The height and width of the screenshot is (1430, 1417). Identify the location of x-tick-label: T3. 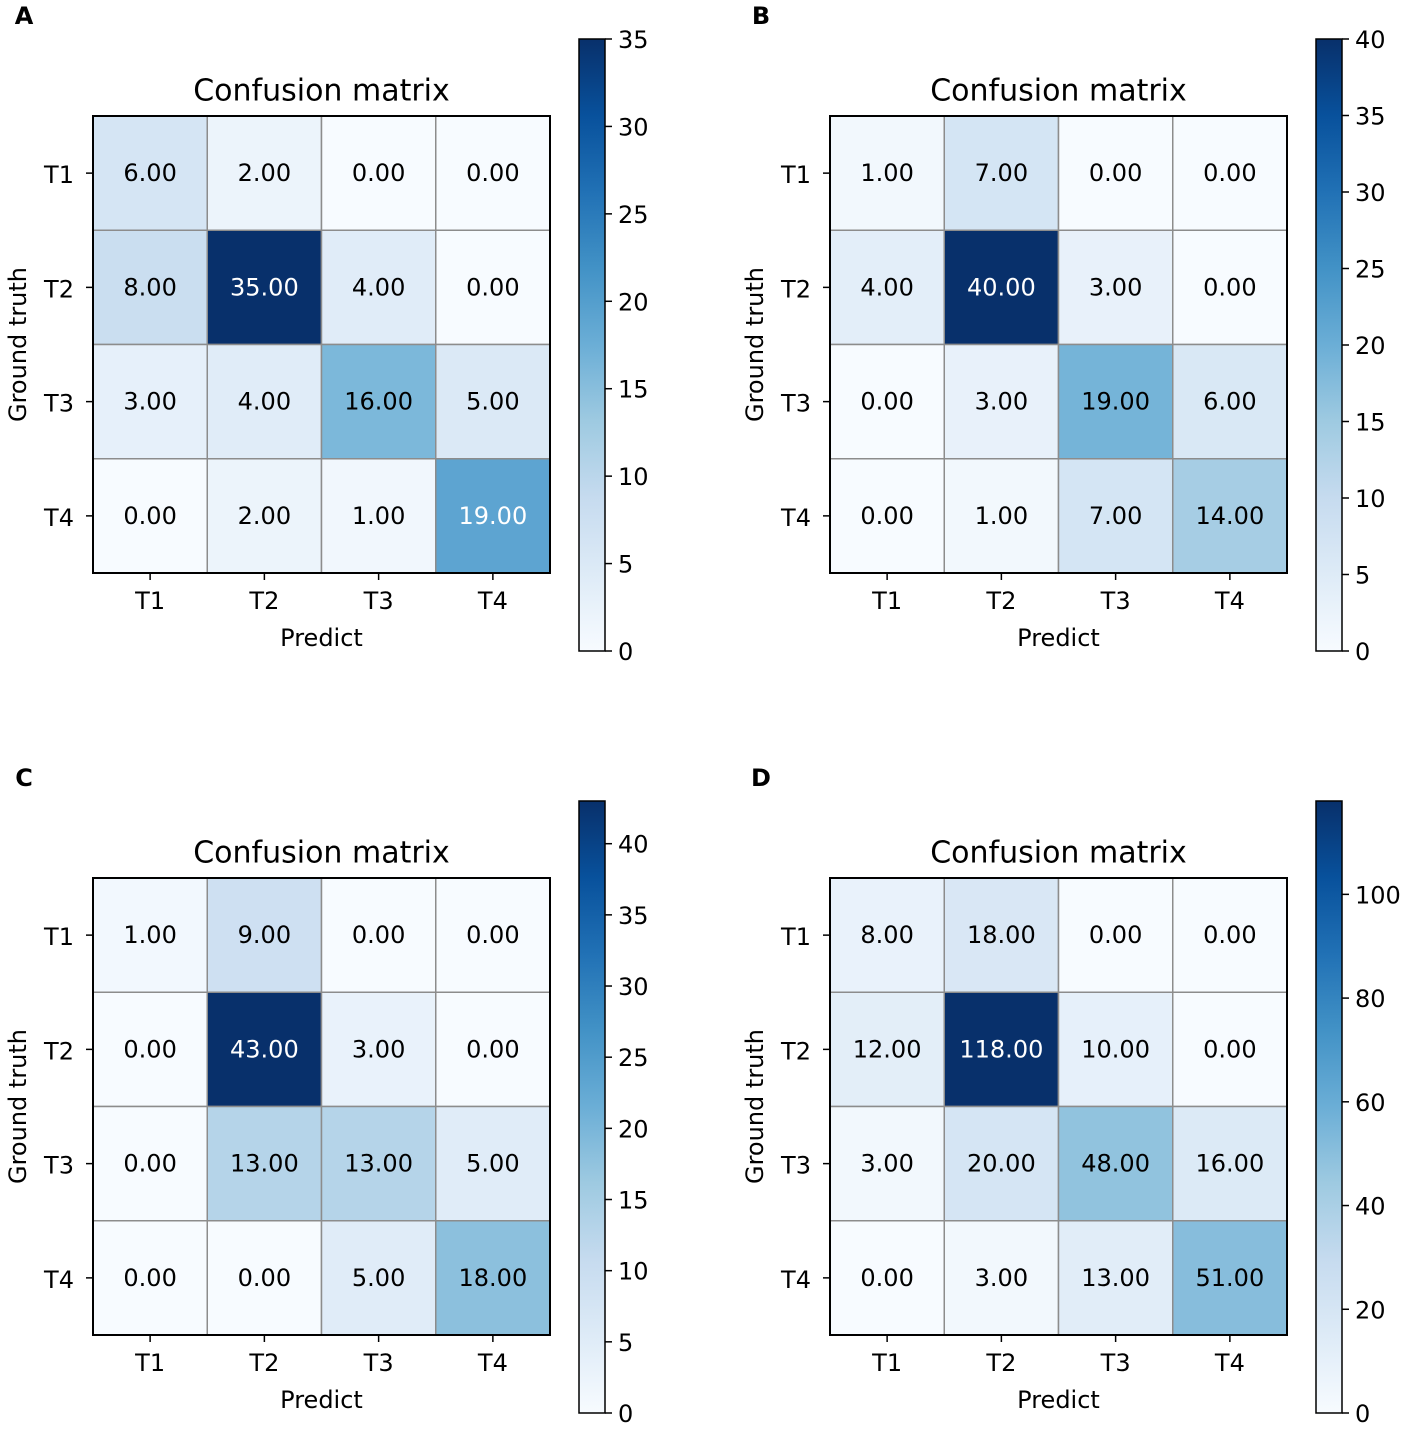
(1115, 1363).